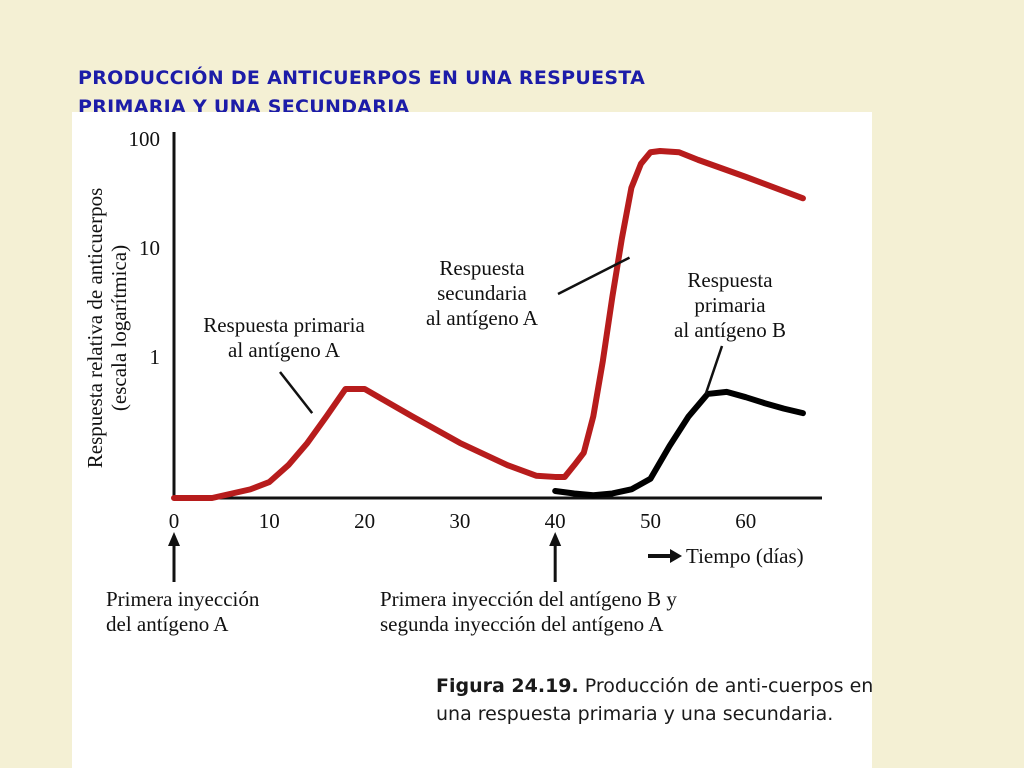 The width and height of the screenshot is (1024, 768). What do you see at coordinates (482, 318) in the screenshot?
I see `annotation-secondary-a-line-3: al antígeno A` at bounding box center [482, 318].